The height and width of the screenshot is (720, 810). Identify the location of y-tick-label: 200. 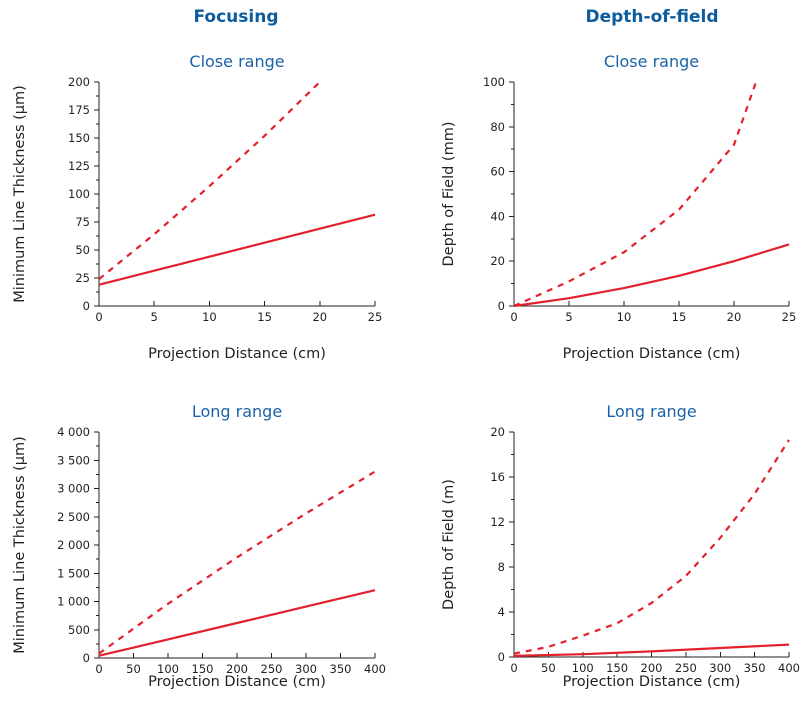
(79, 82).